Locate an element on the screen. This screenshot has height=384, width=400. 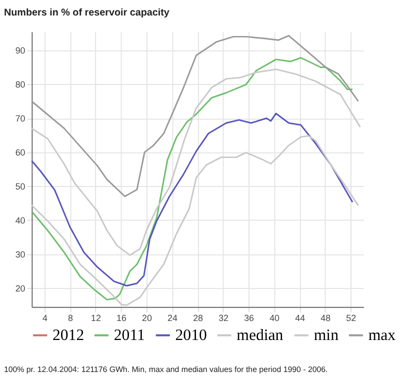
x-tick-label: 8 is located at coordinates (70, 318).